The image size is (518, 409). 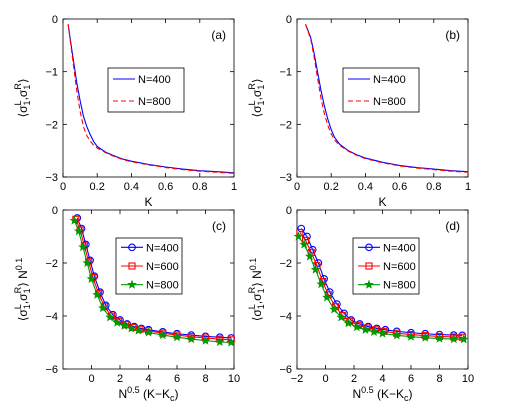 I want to click on panel-label: (d), so click(x=452, y=226).